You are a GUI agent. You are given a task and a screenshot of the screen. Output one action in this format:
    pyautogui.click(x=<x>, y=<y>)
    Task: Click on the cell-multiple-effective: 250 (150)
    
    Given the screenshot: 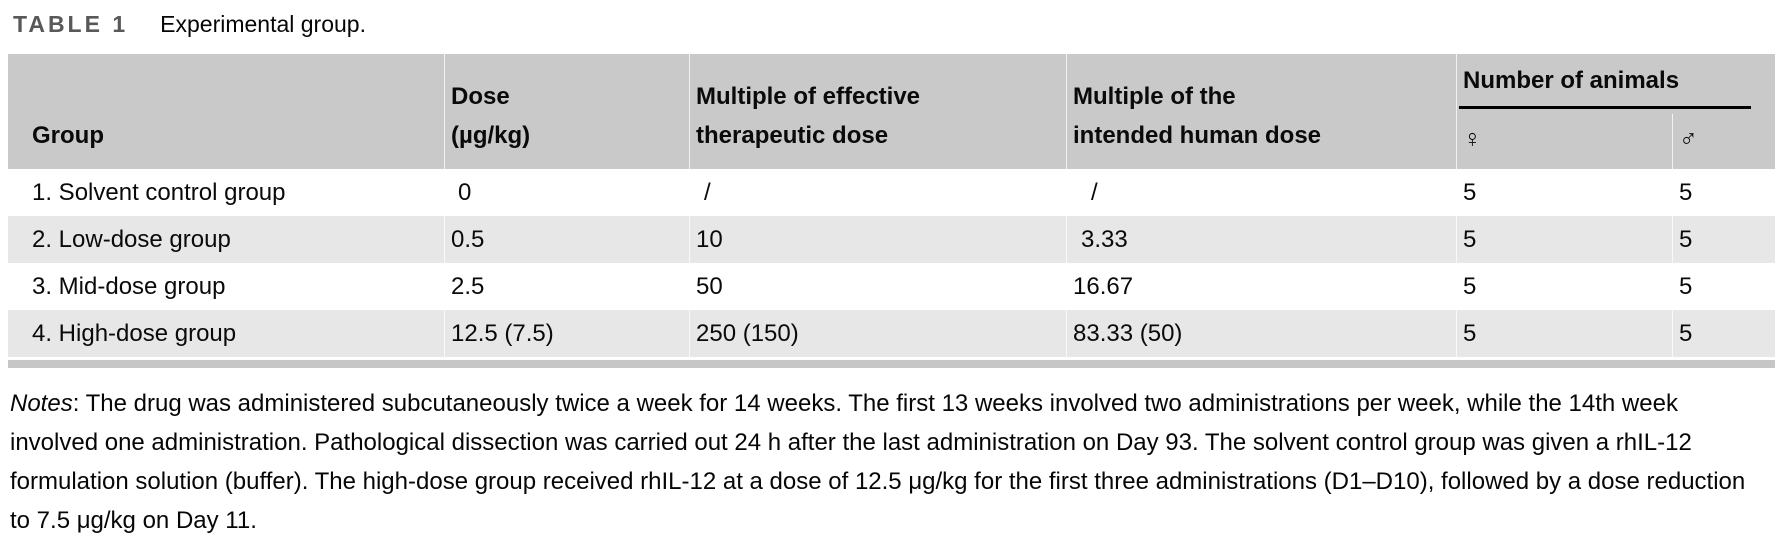 What is the action you would take?
    pyautogui.click(x=877, y=333)
    